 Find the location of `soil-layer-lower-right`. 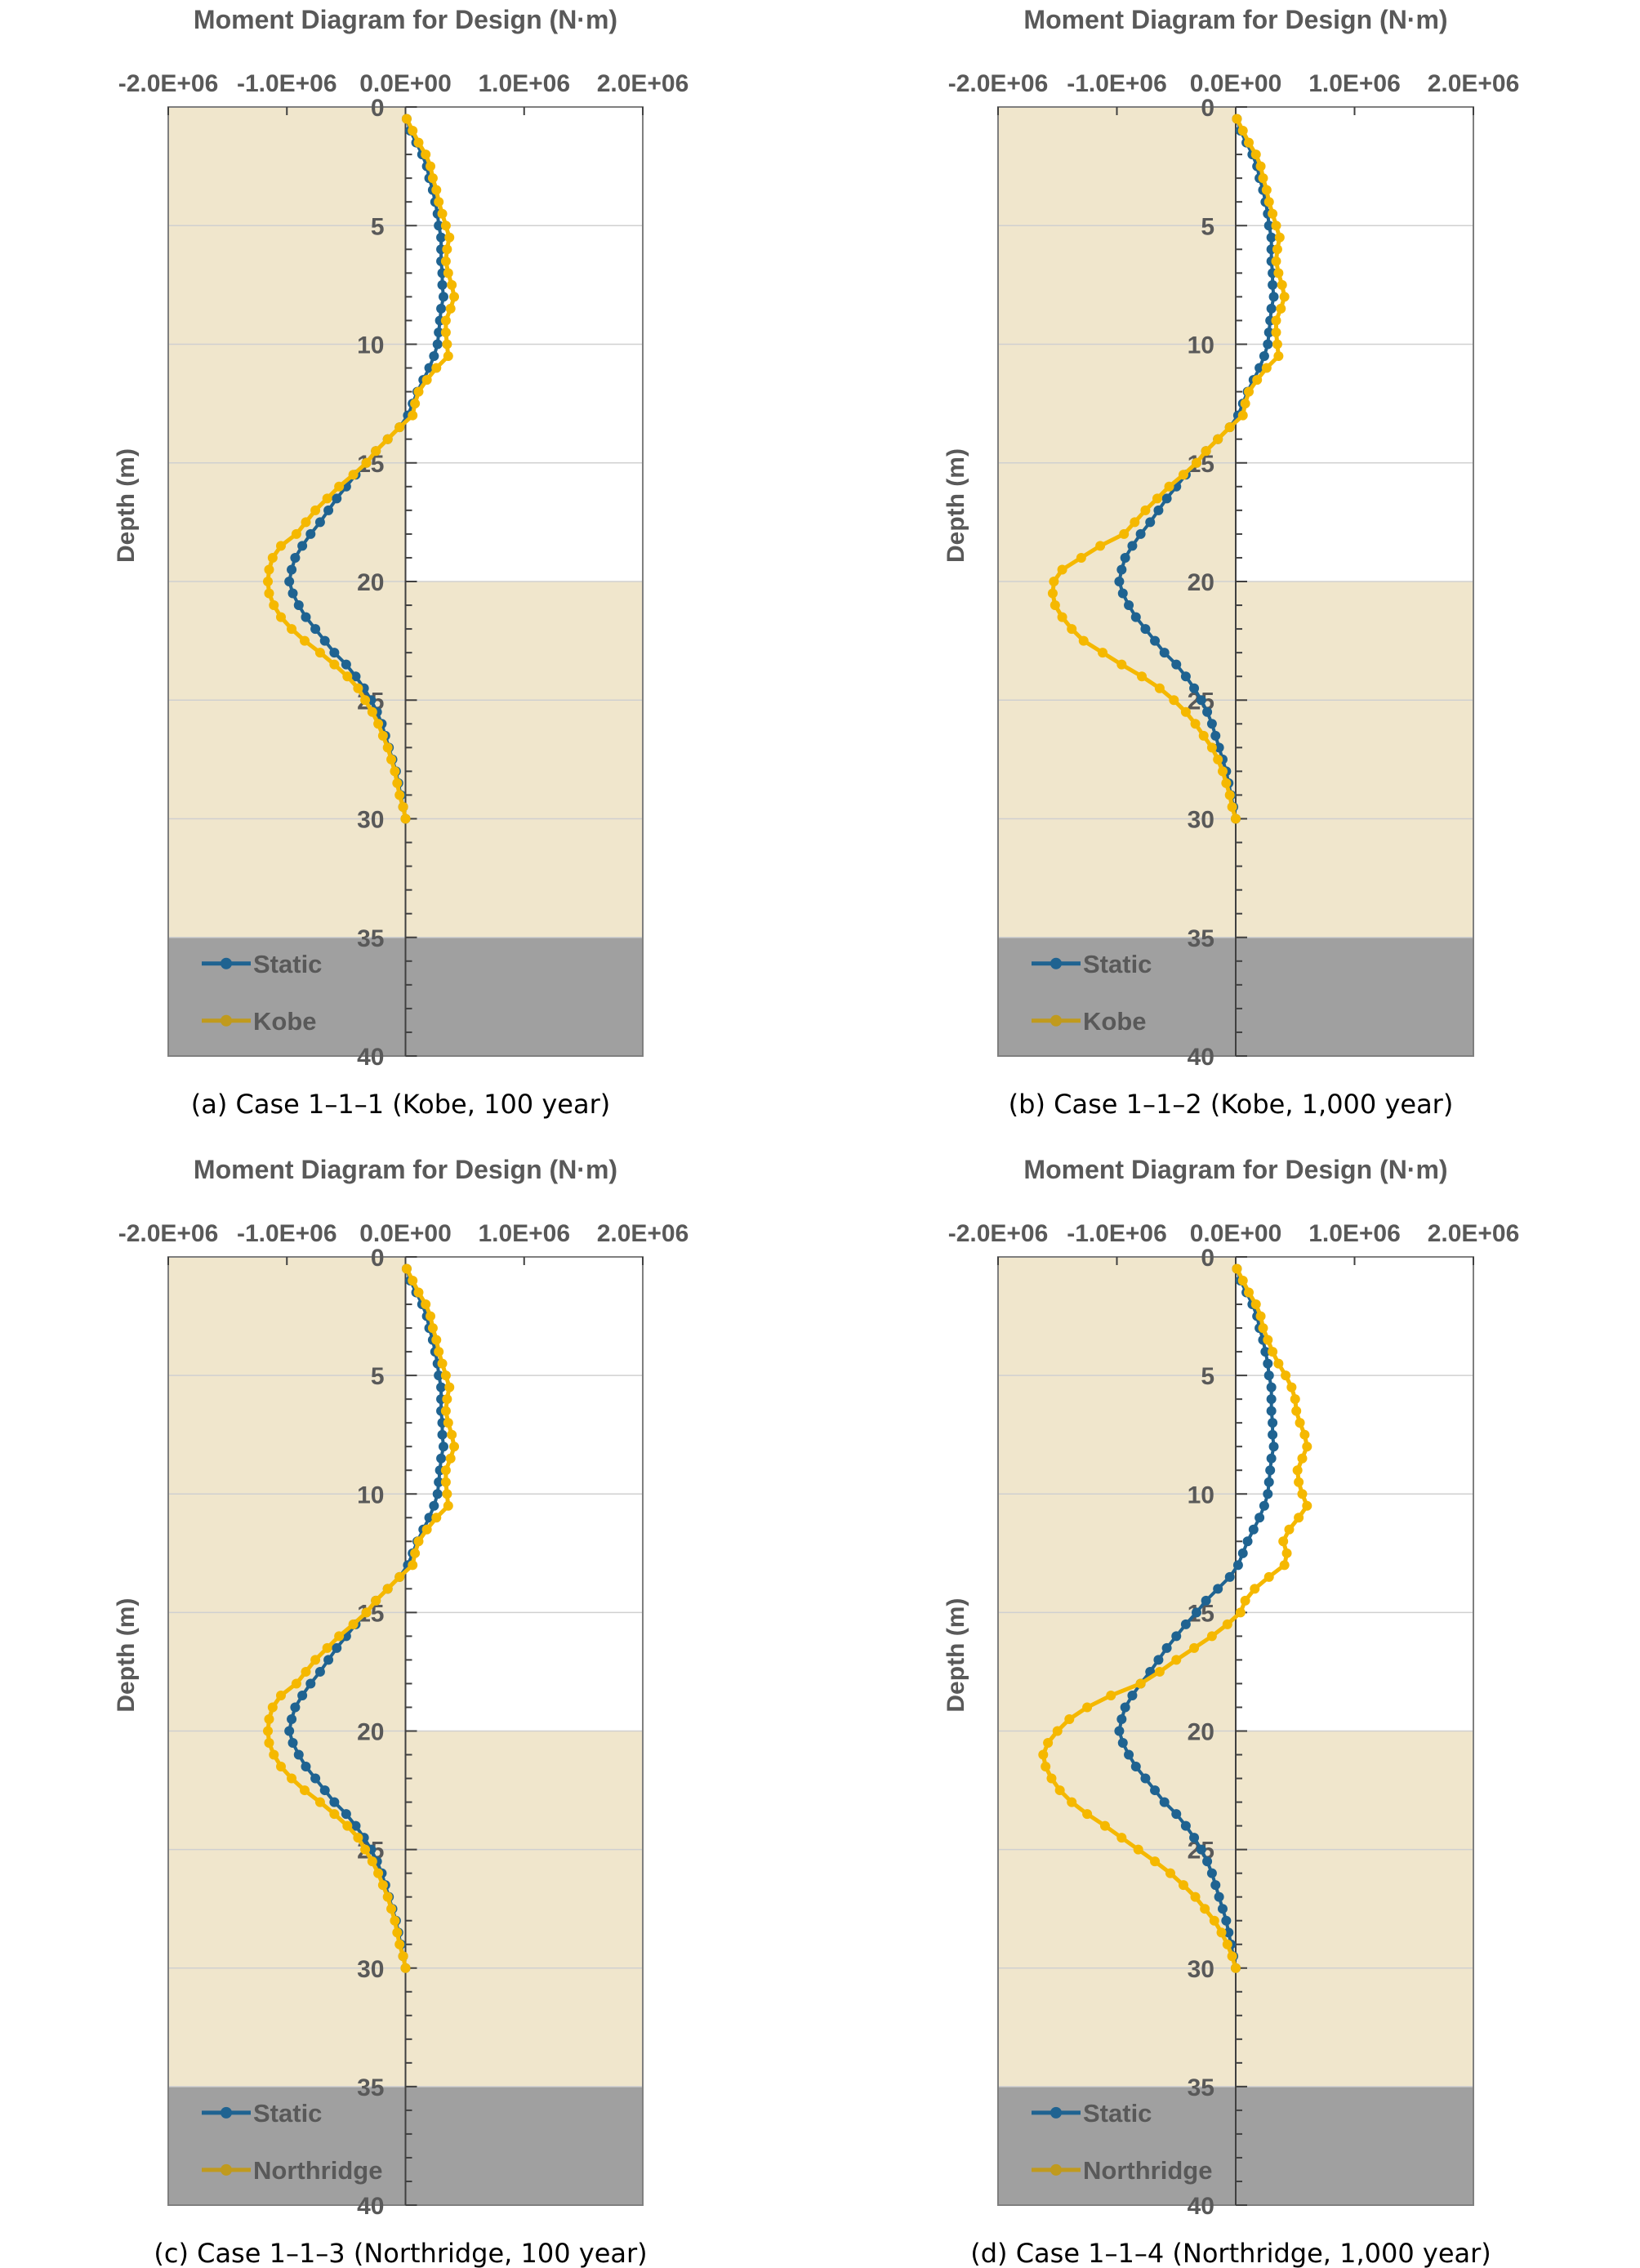

soil-layer-lower-right is located at coordinates (524, 1909).